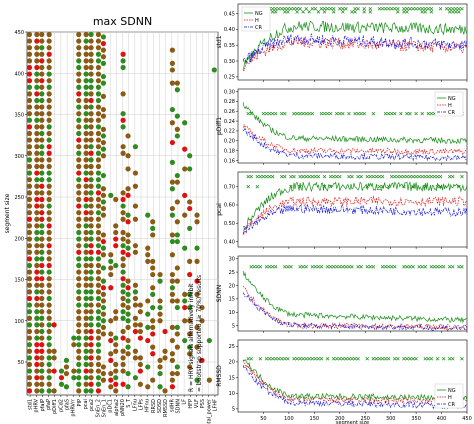 This screenshot has width=474, height=424. Describe the element at coordinates (219, 209) in the screenshot. I see `right-y-axis-label: pcai` at that location.